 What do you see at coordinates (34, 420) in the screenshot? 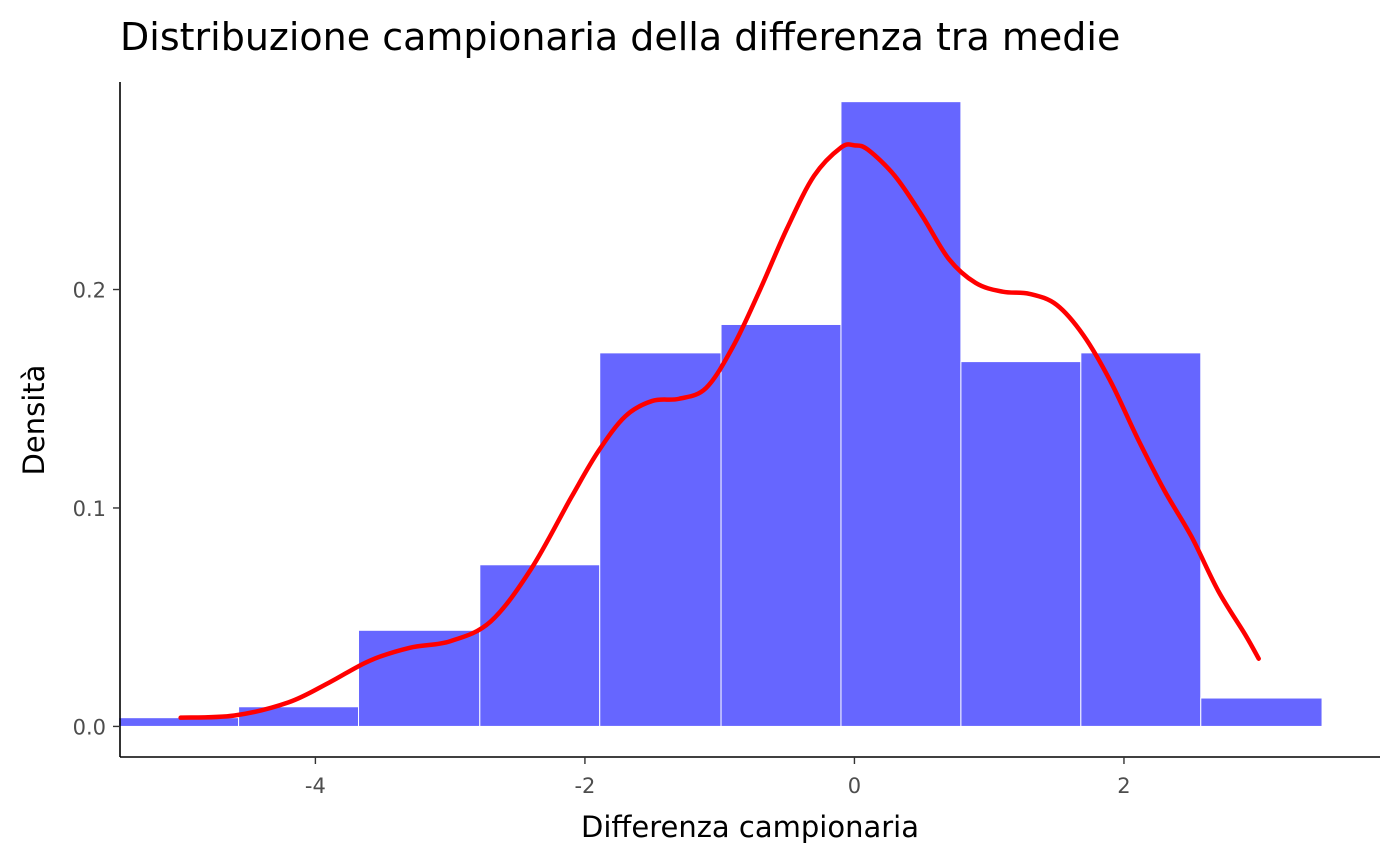
I see `y-axis-label: Densità` at bounding box center [34, 420].